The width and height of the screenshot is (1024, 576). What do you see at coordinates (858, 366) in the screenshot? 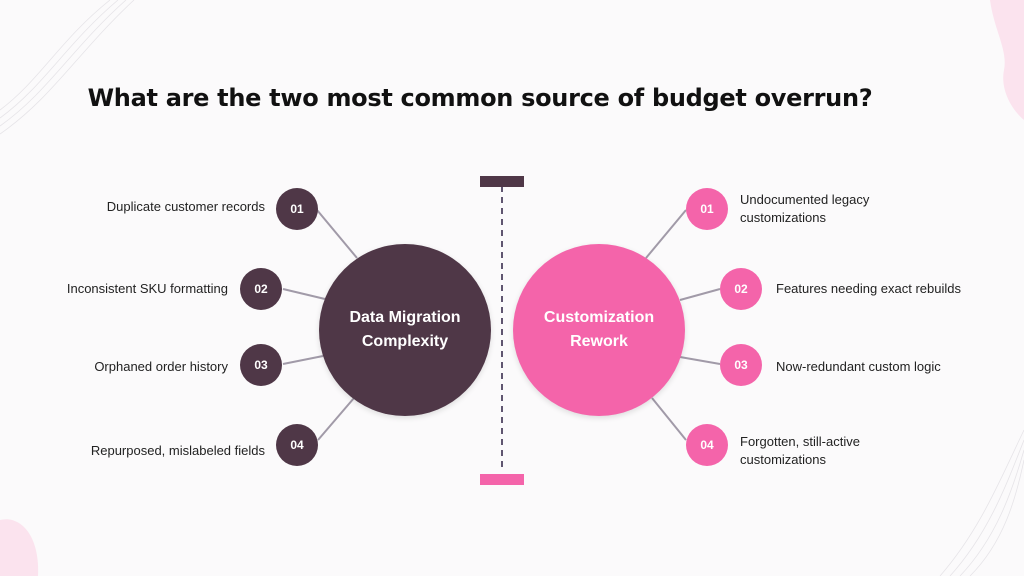
I see `right-item-03: Now-redundant custom logic` at bounding box center [858, 366].